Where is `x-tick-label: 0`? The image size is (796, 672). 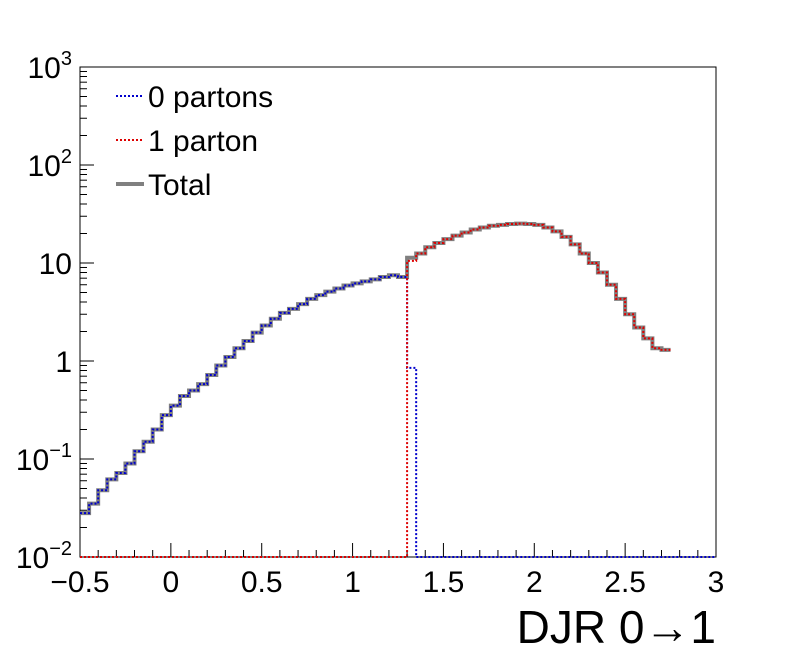
x-tick-label: 0 is located at coordinates (171, 582).